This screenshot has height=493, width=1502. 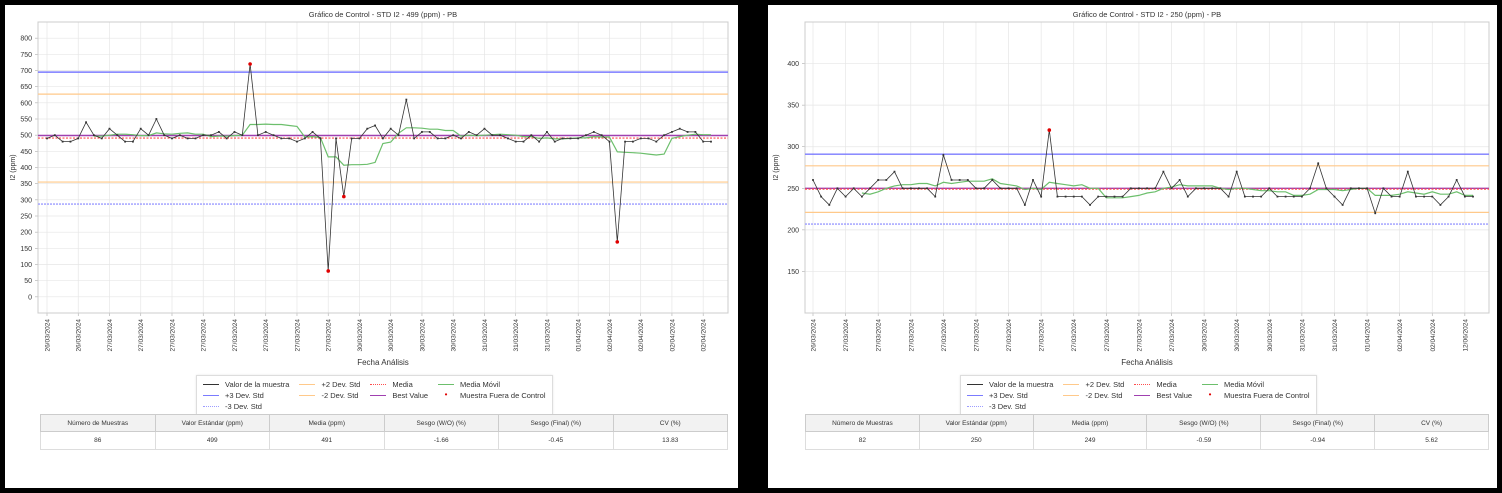 What do you see at coordinates (329, 384) in the screenshot?
I see `legend-item: +2 Dev. Std` at bounding box center [329, 384].